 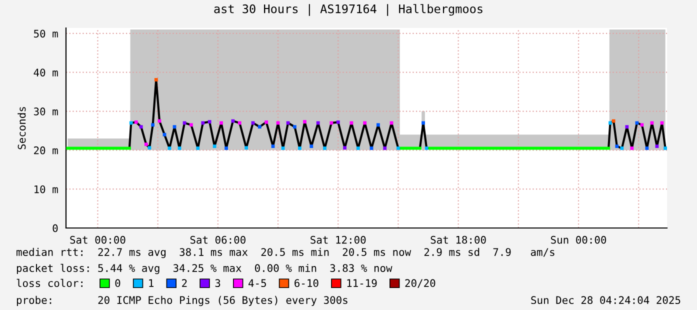 I want to click on y-tick-label: 20 m, so click(x=46, y=150).